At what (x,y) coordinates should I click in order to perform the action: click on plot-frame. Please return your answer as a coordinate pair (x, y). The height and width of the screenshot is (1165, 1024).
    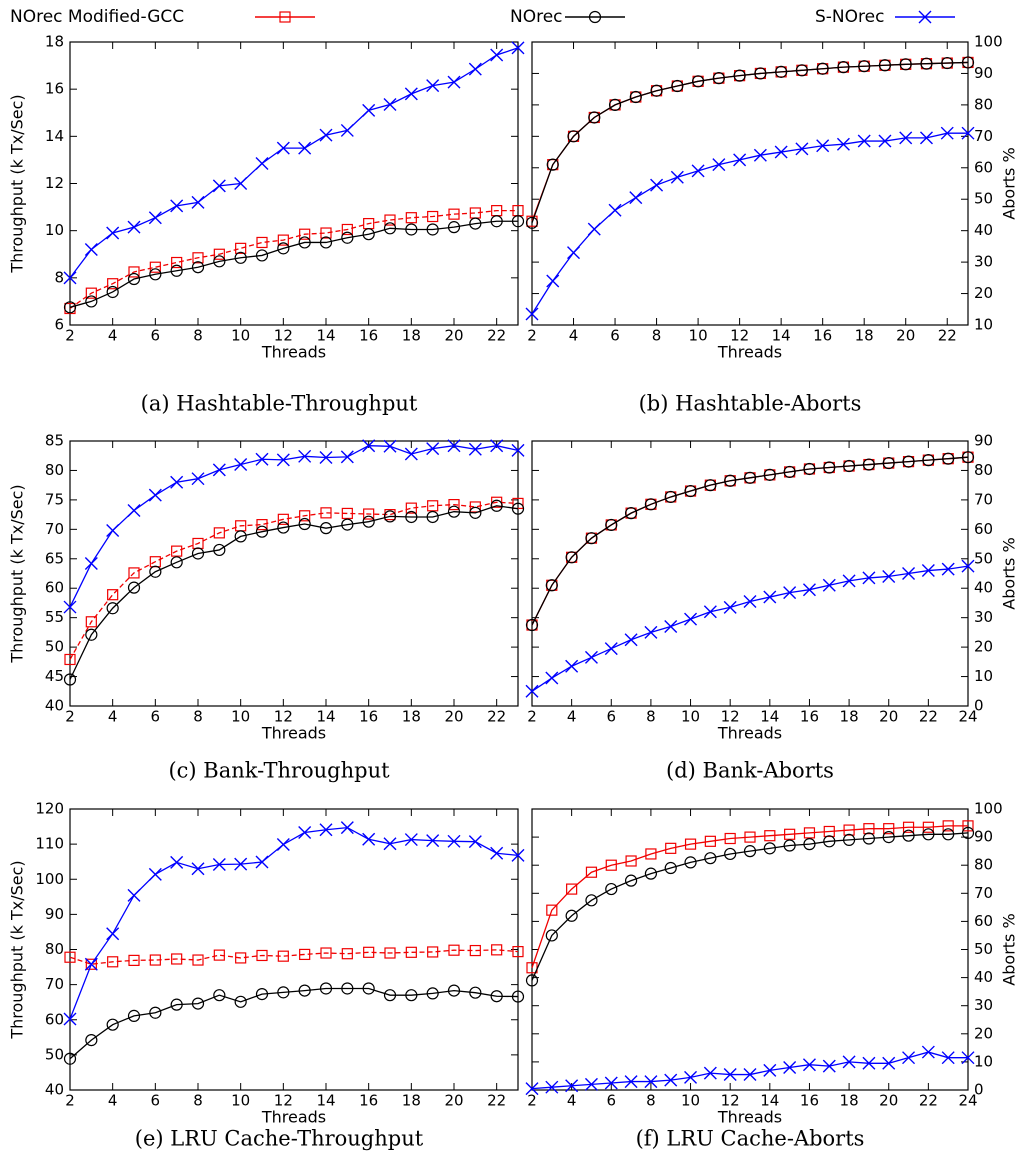
    Looking at the image, I should click on (750, 183).